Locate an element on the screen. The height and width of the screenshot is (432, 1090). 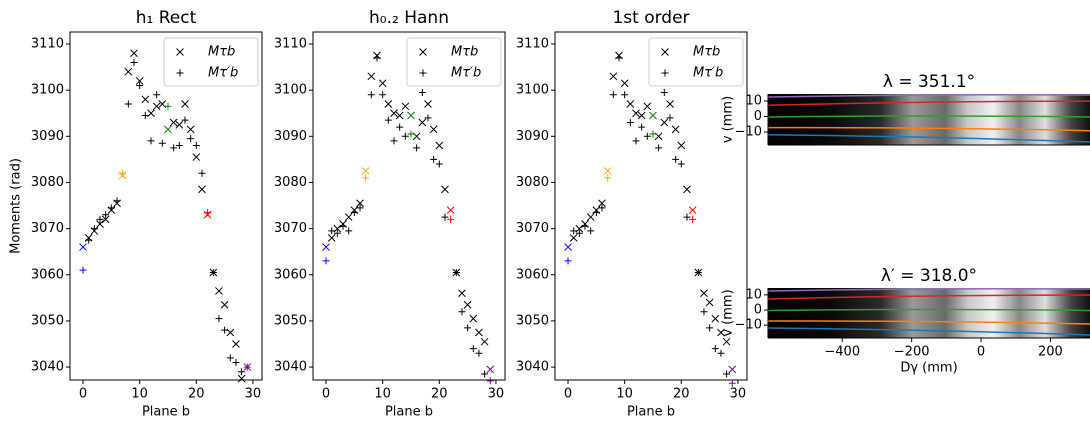
y-tick-label: 3100 is located at coordinates (532, 90).